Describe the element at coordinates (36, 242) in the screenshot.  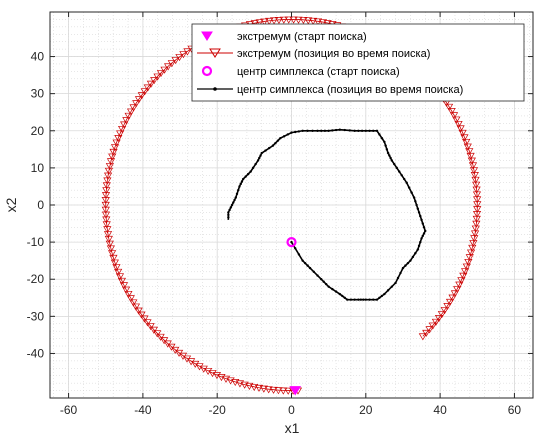
I see `y-tick-label: -10` at that location.